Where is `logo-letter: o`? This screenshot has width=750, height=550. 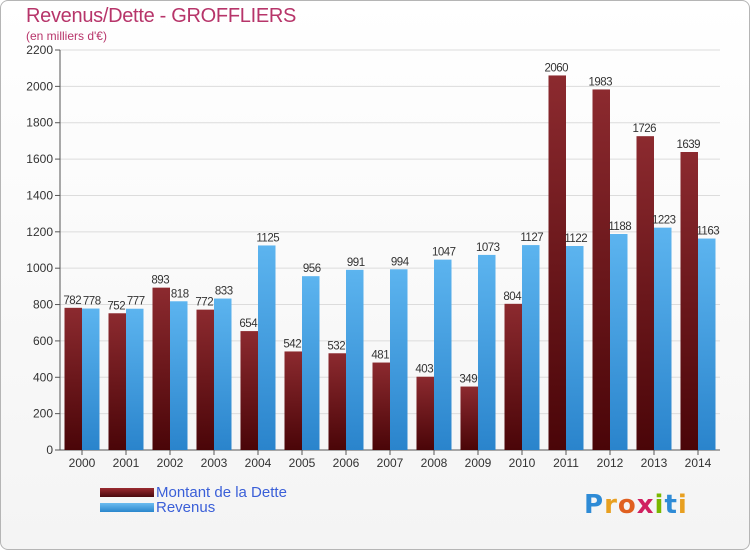 logo-letter: o is located at coordinates (627, 505).